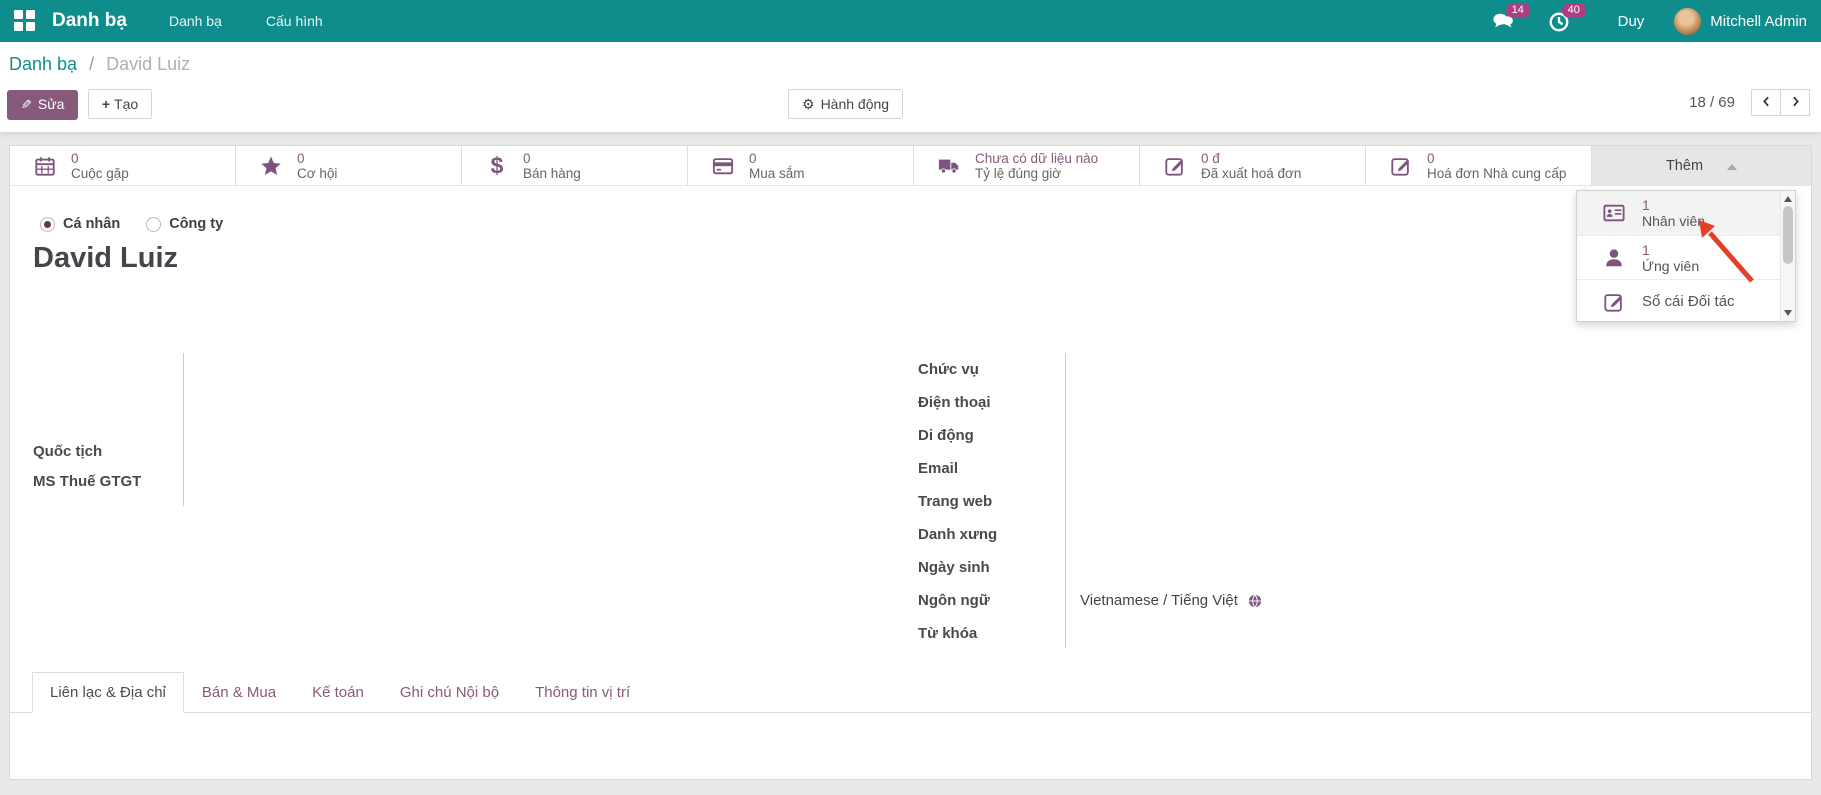 The width and height of the screenshot is (1821, 795). Describe the element at coordinates (1688, 21) in the screenshot. I see `avatar` at that location.